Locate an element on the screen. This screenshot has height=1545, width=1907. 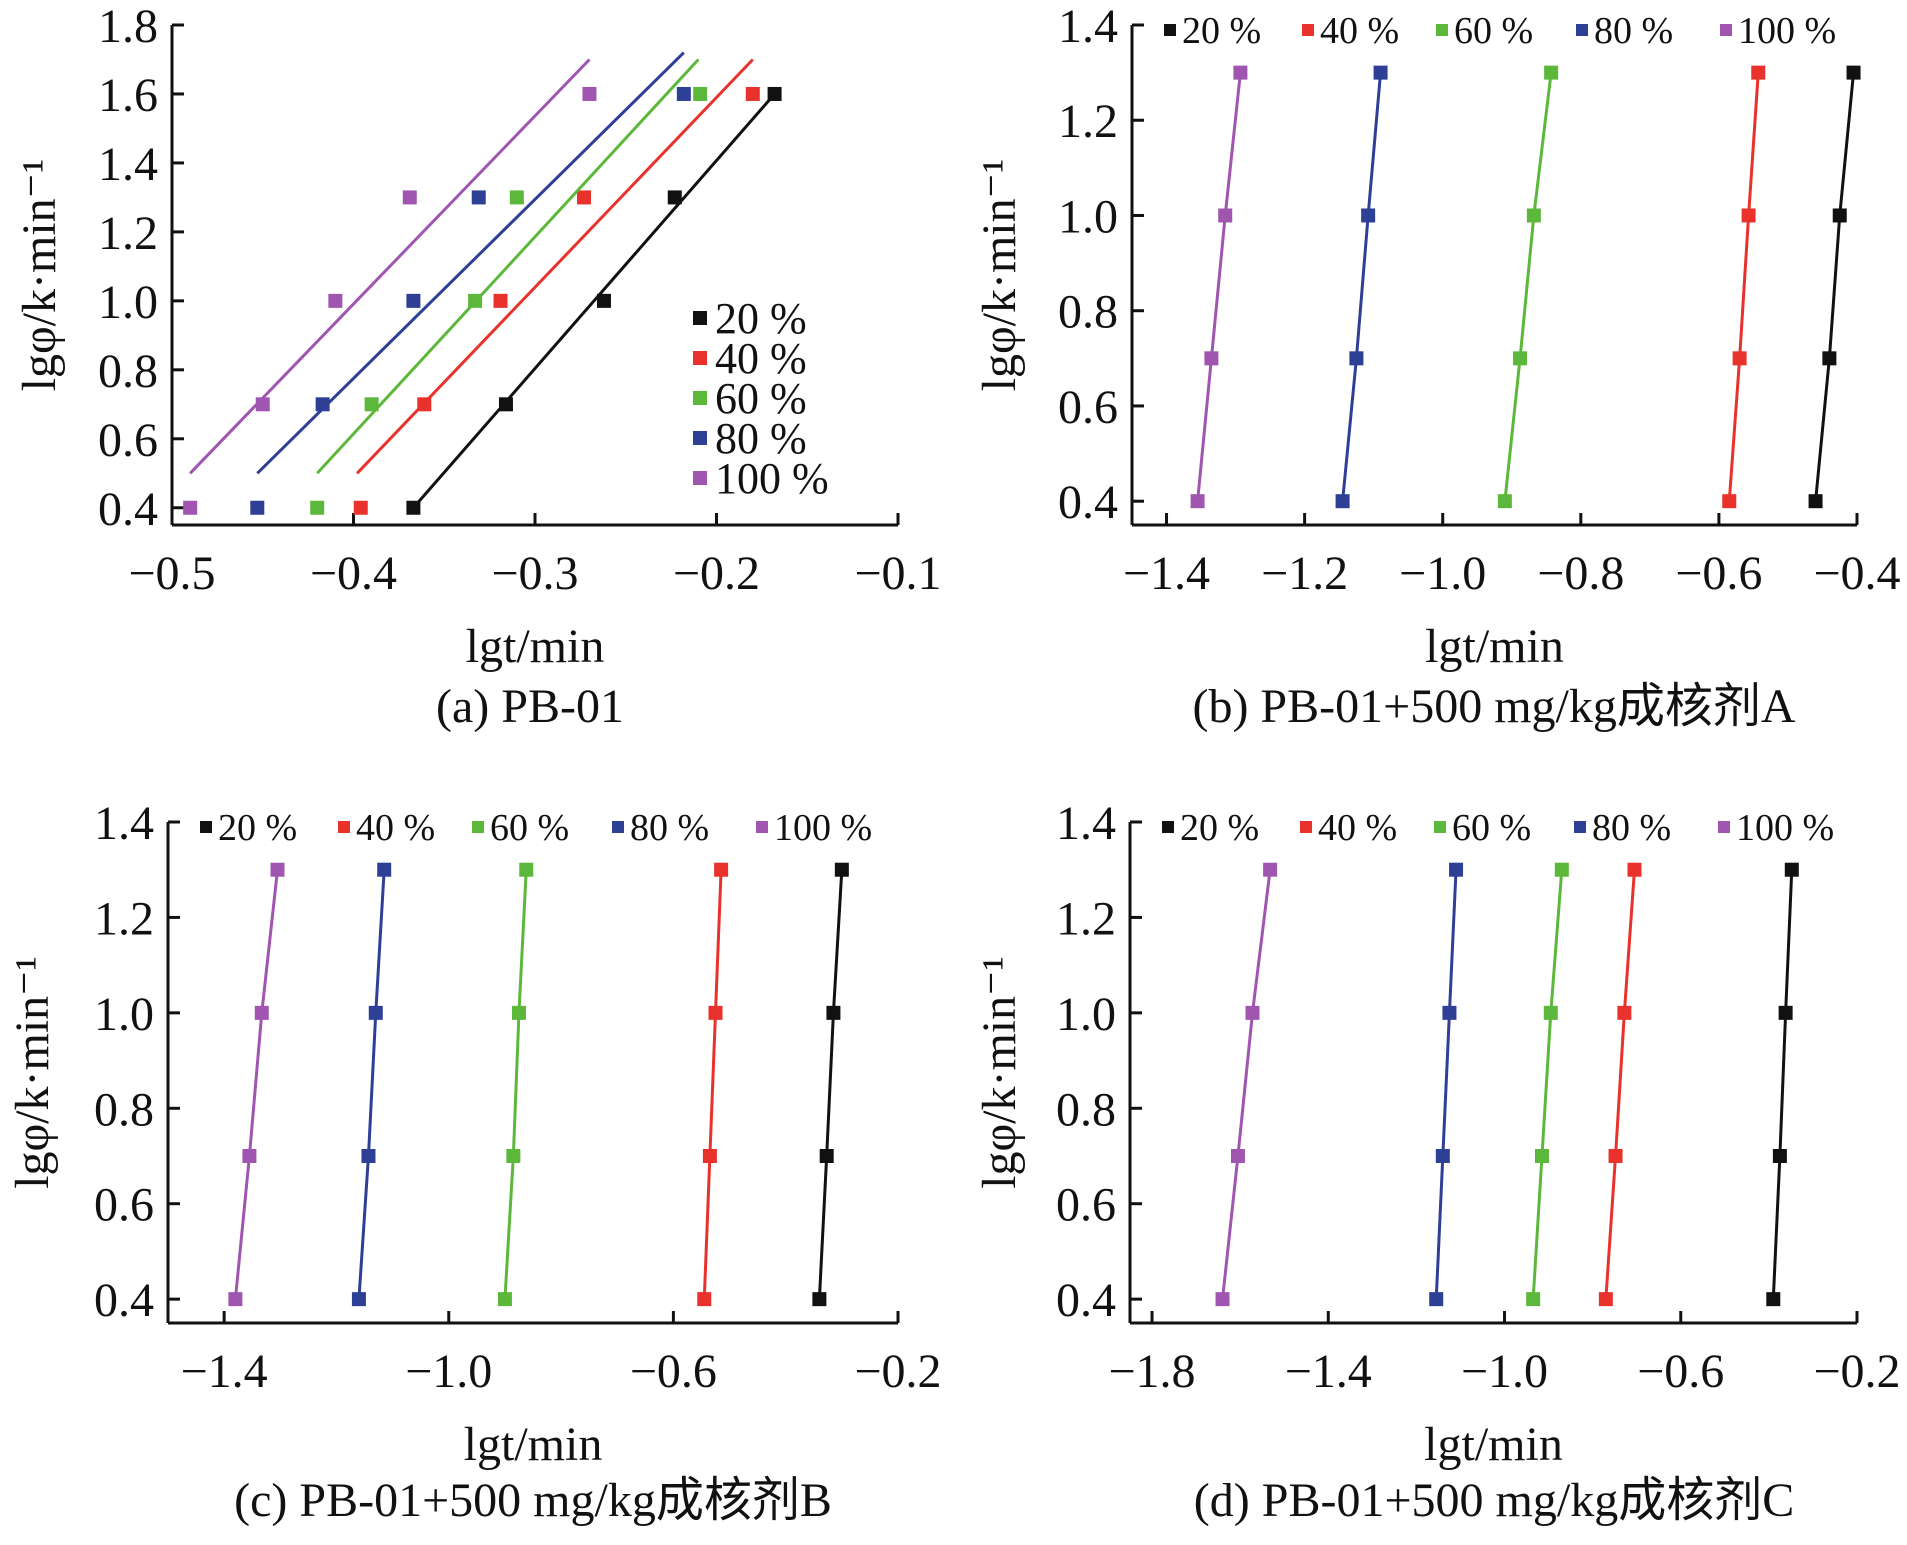
y-tick-label: 0.8 is located at coordinates (1088, 312).